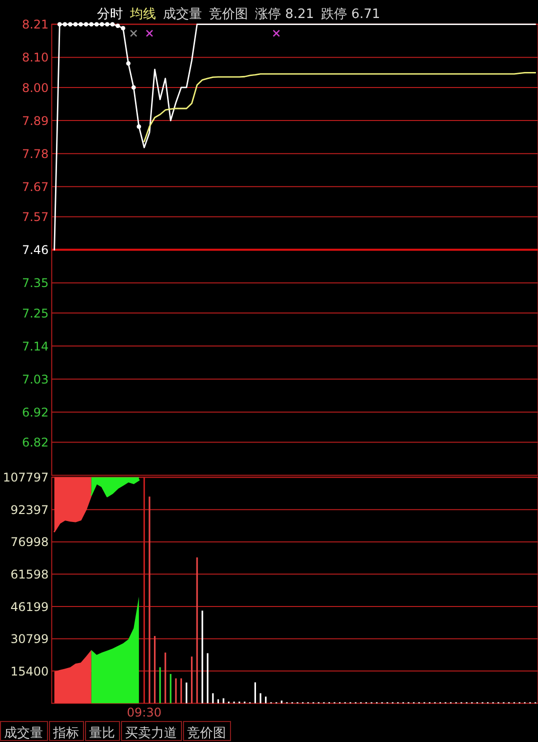 The image size is (538, 742). What do you see at coordinates (144, 712) in the screenshot?
I see `x-tick-label: 09:30` at bounding box center [144, 712].